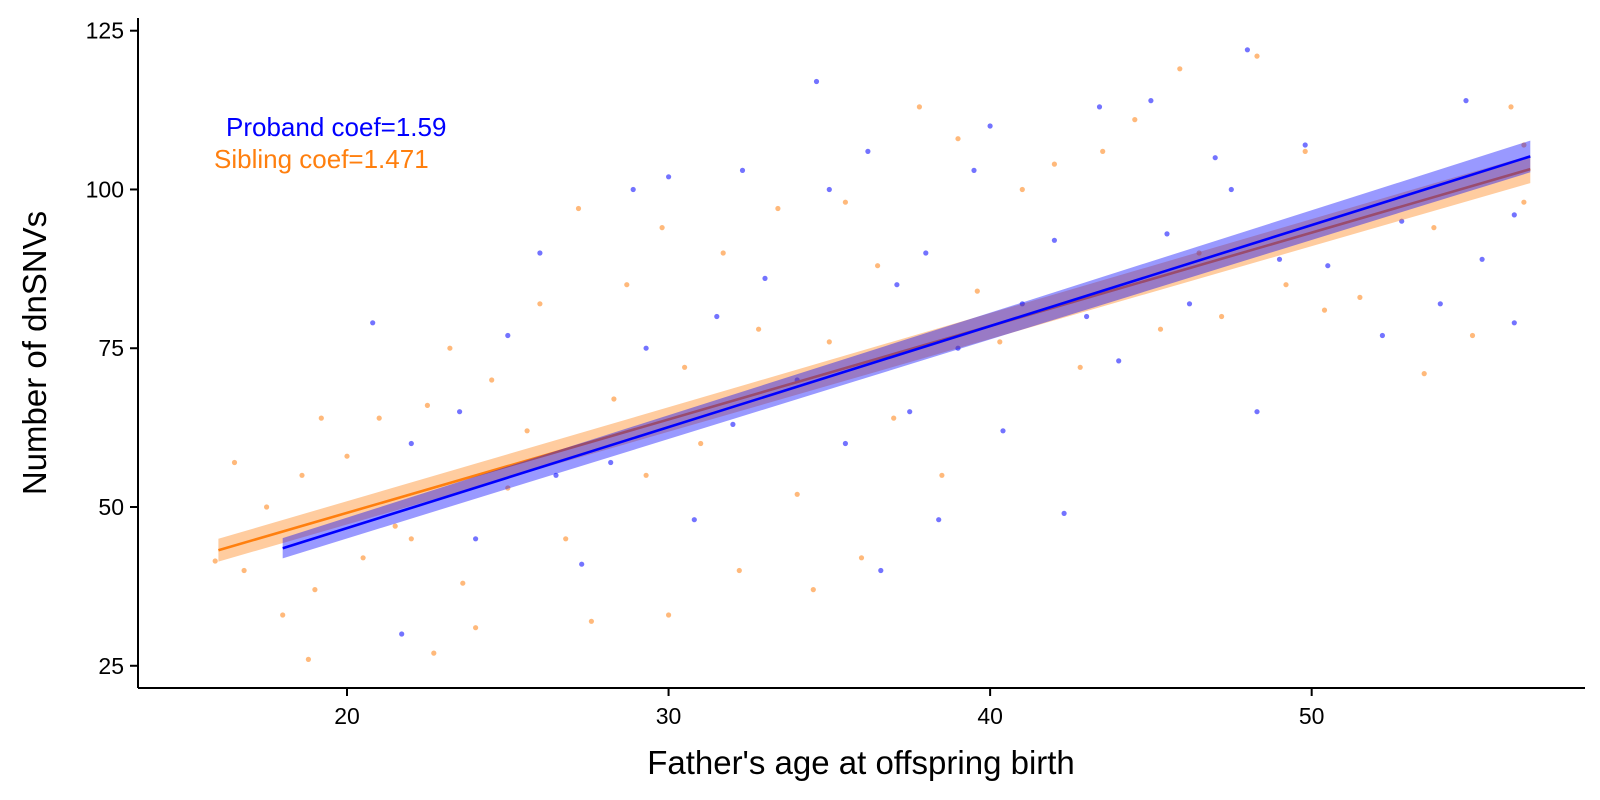 Image resolution: width=1600 pixels, height=800 pixels. I want to click on y-tick-label-125: 125, so click(105, 31).